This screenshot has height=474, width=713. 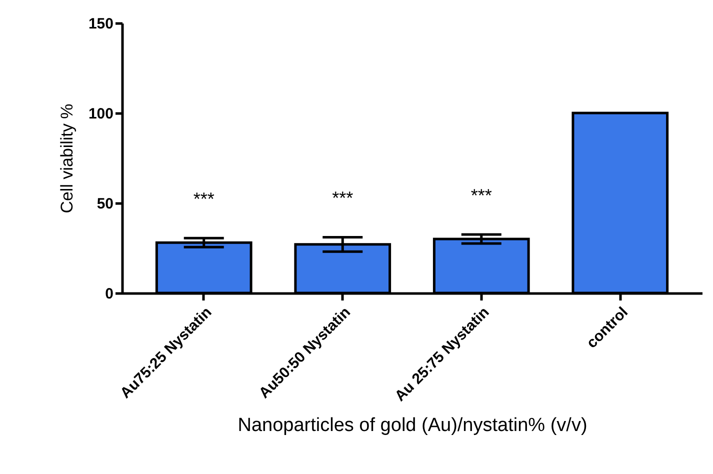 What do you see at coordinates (66, 159) in the screenshot?
I see `y-axis-title: Cell viability %` at bounding box center [66, 159].